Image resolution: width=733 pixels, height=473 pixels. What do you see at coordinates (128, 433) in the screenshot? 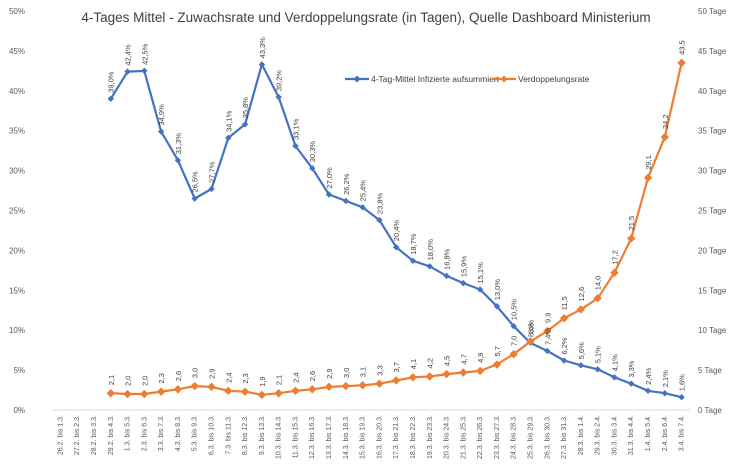
I see `x-tick-label: 1.3. bis 5.3.` at bounding box center [128, 433].